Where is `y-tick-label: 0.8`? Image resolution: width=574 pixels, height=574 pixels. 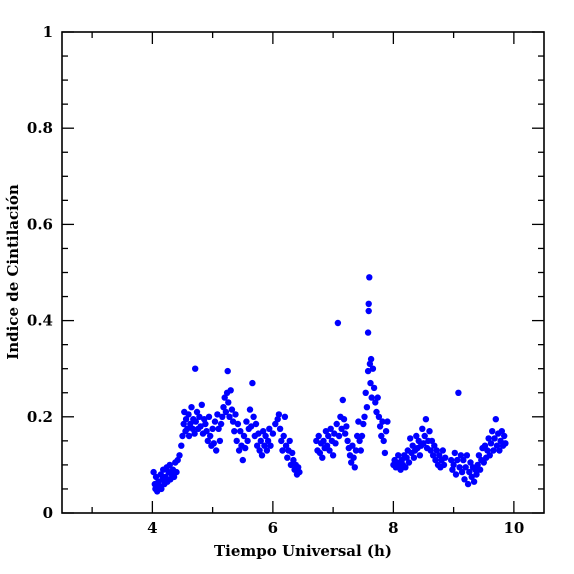 y-tick-label: 0.8 is located at coordinates (40, 128).